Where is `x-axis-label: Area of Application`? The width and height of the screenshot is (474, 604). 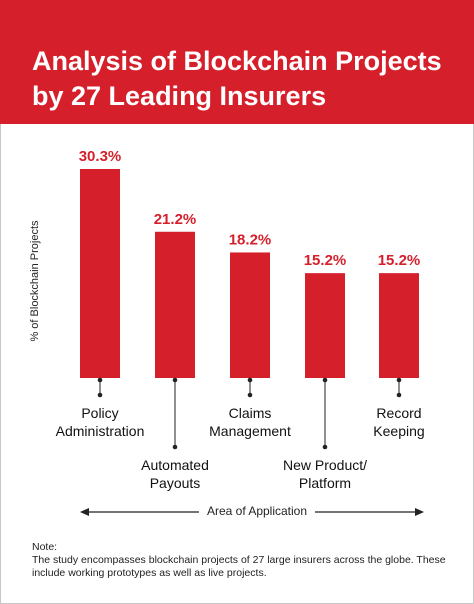 x-axis-label: Area of Application is located at coordinates (257, 511).